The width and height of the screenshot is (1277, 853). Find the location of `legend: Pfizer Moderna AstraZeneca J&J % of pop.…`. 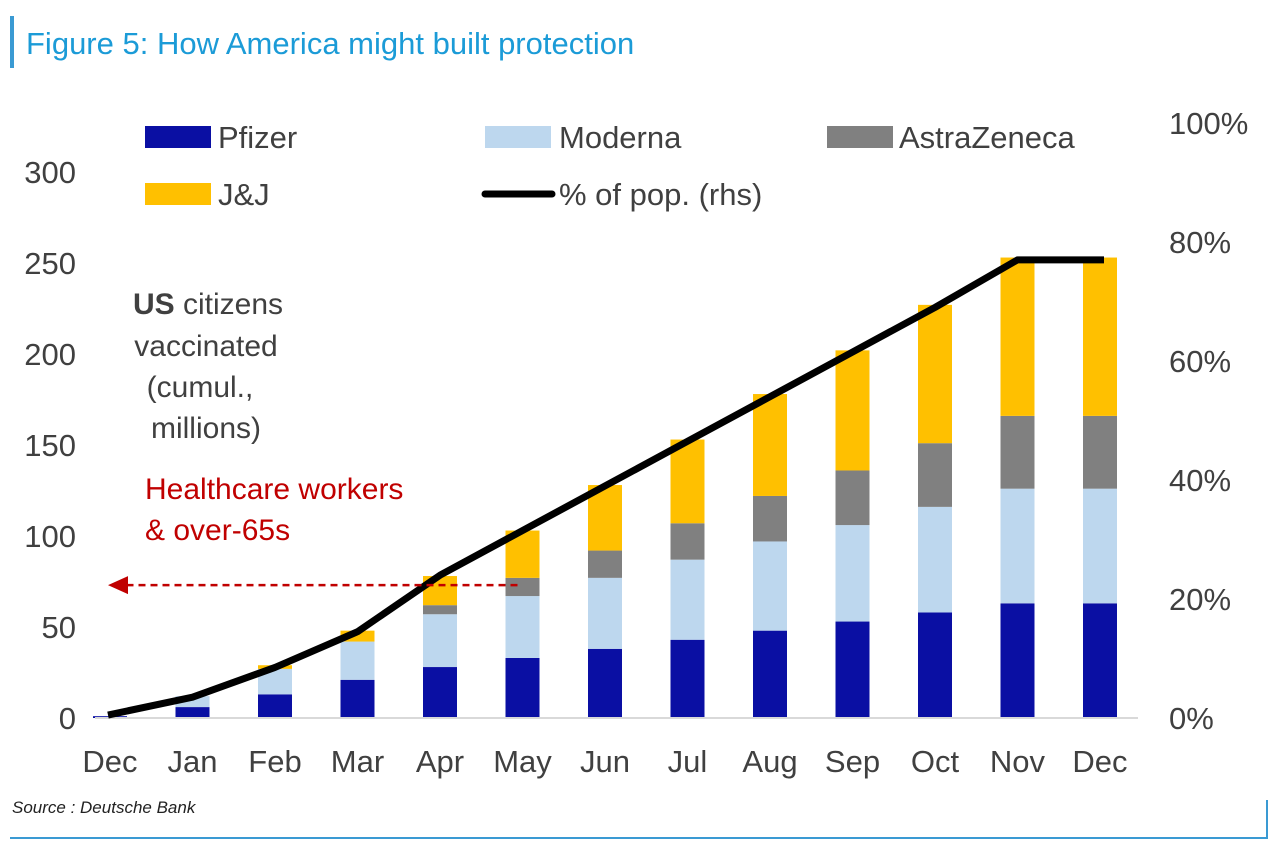

legend: Pfizer Moderna AstraZeneca J&J % of pop.… is located at coordinates (610, 166).